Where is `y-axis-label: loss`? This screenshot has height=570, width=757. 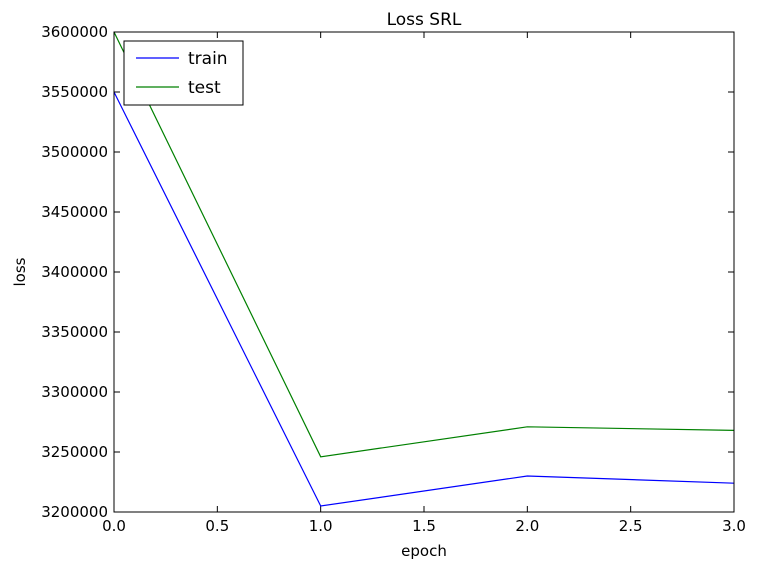
y-axis-label: loss is located at coordinates (20, 271).